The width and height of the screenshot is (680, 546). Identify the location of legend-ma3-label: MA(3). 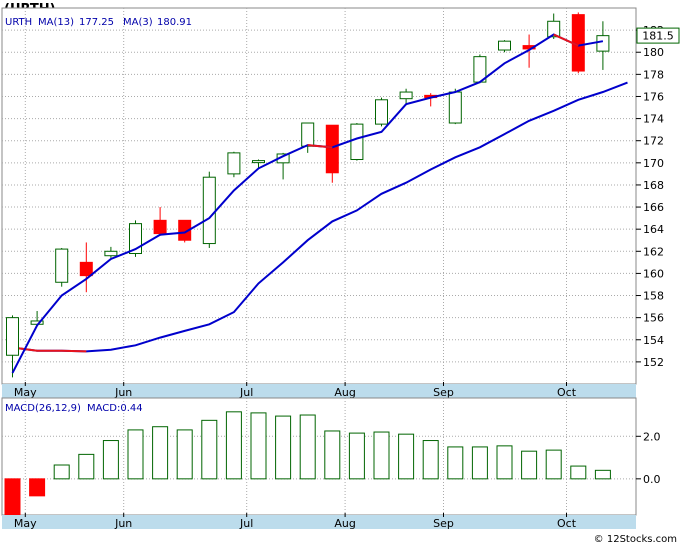
(138, 22).